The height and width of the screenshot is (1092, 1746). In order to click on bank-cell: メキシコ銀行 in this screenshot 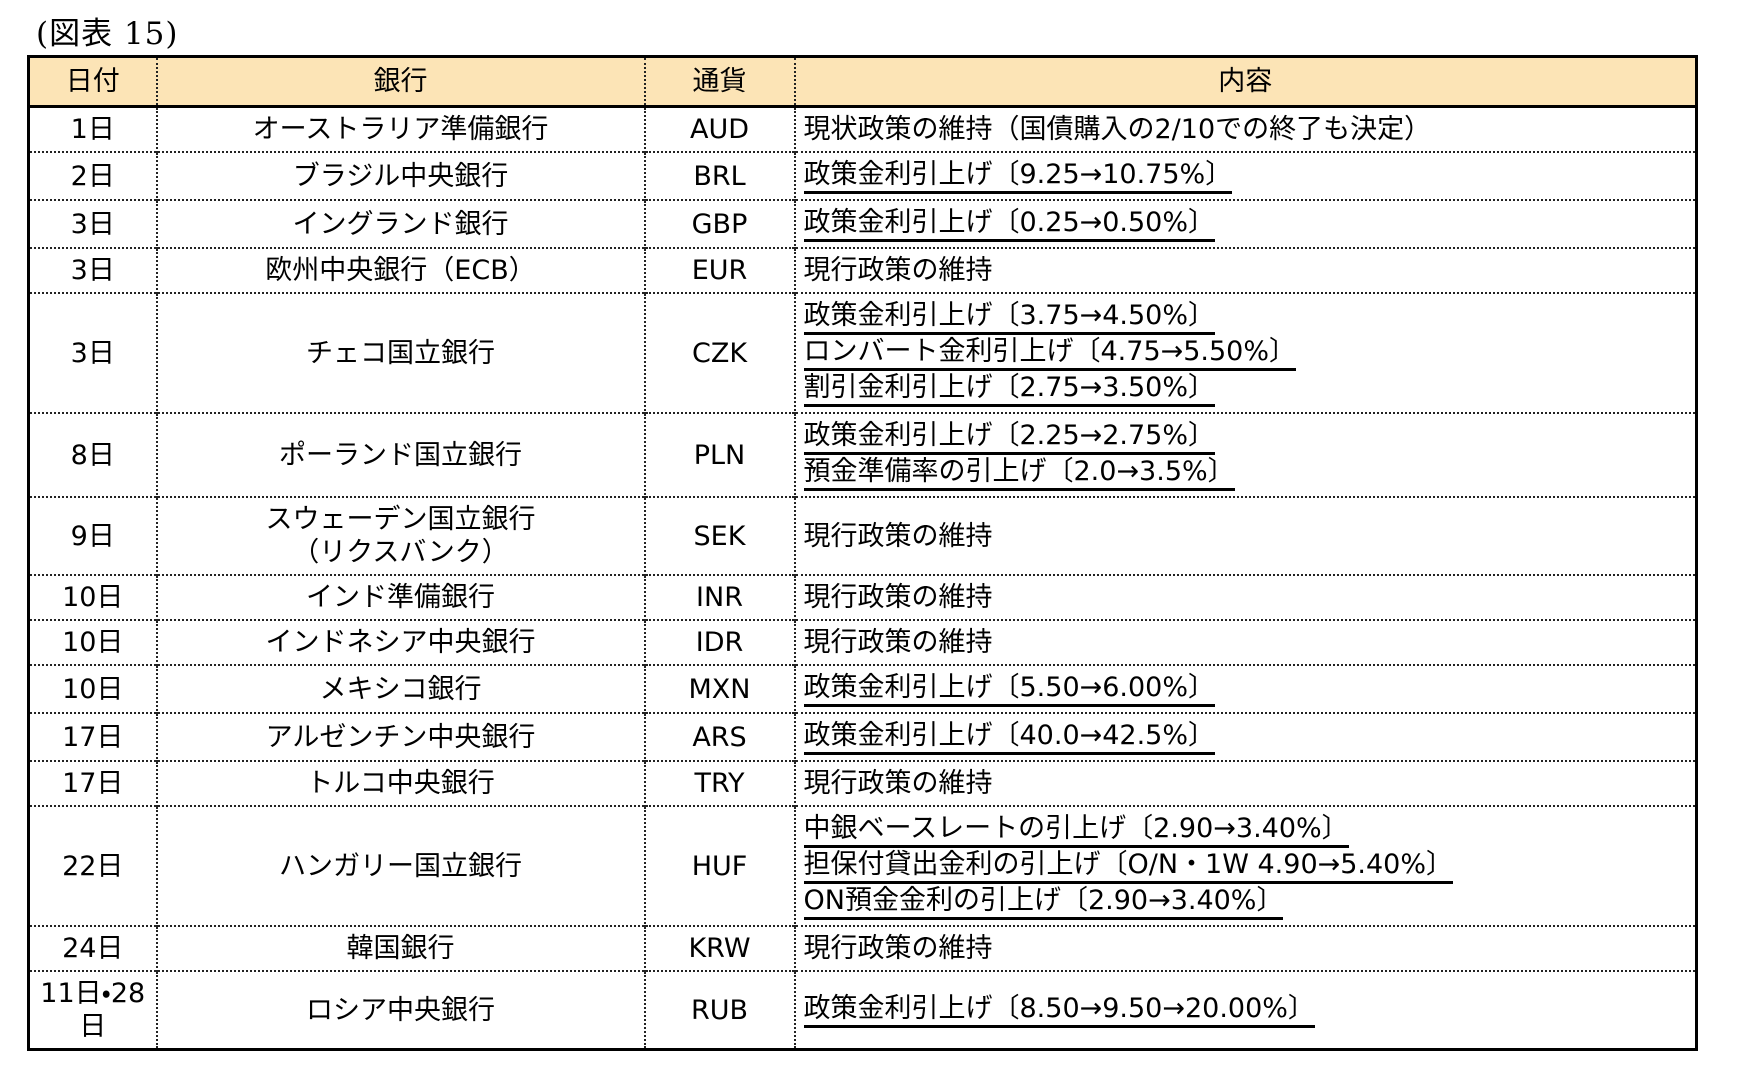, I will do `click(400, 688)`.